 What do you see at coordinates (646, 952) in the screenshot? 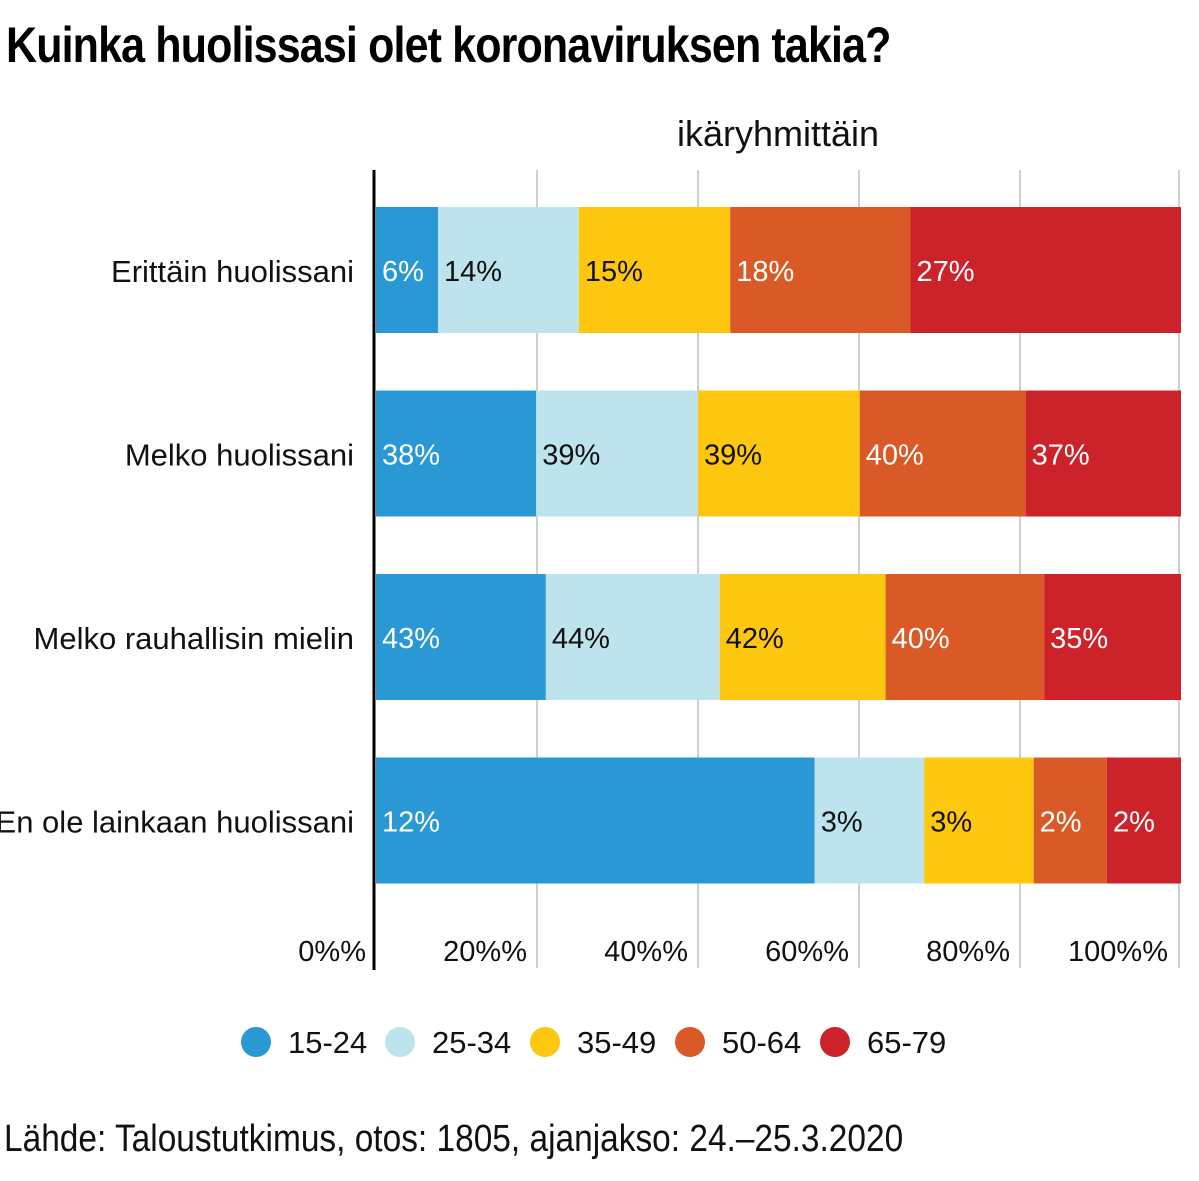
I see `x-tick-label: 40%%` at bounding box center [646, 952].